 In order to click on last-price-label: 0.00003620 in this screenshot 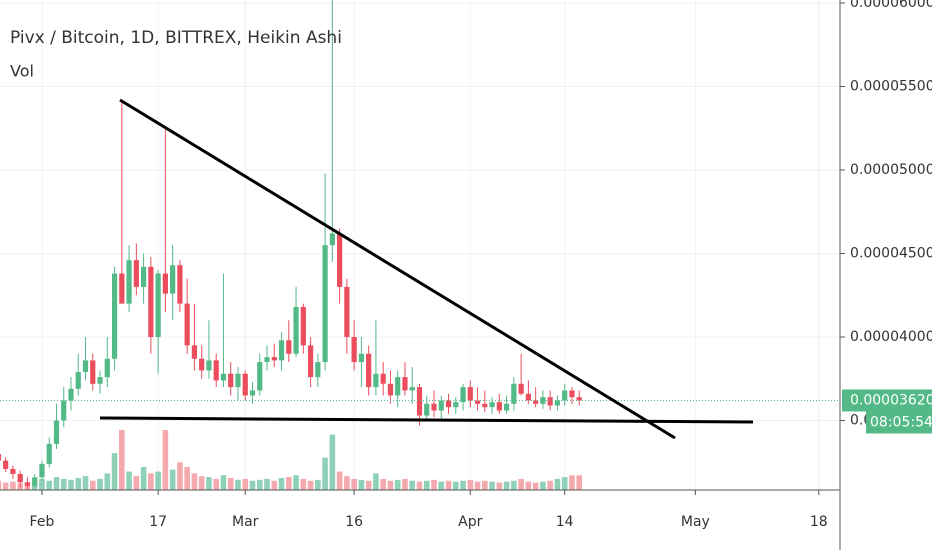, I will do `click(891, 400)`.